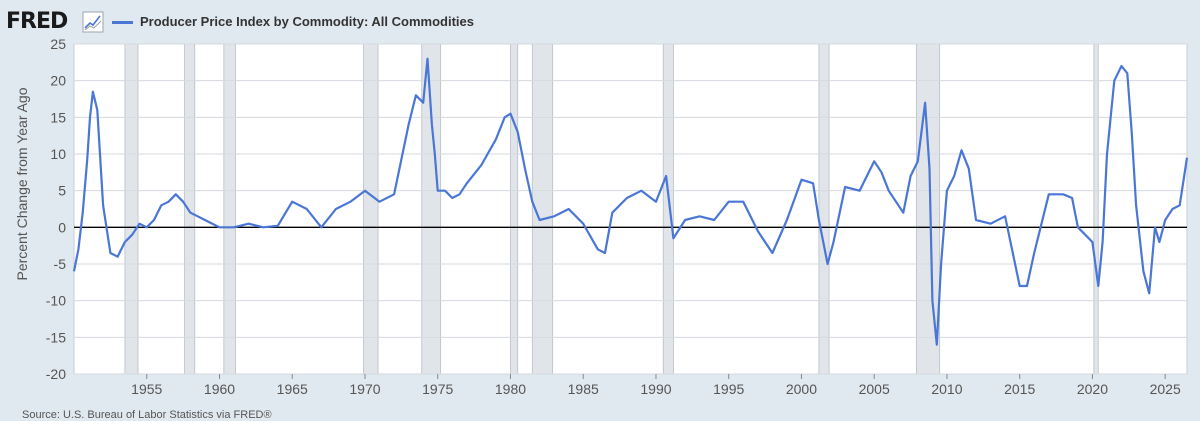 Image resolution: width=1200 pixels, height=421 pixels. Describe the element at coordinates (728, 389) in the screenshot. I see `x-tick-label: 1995` at that location.